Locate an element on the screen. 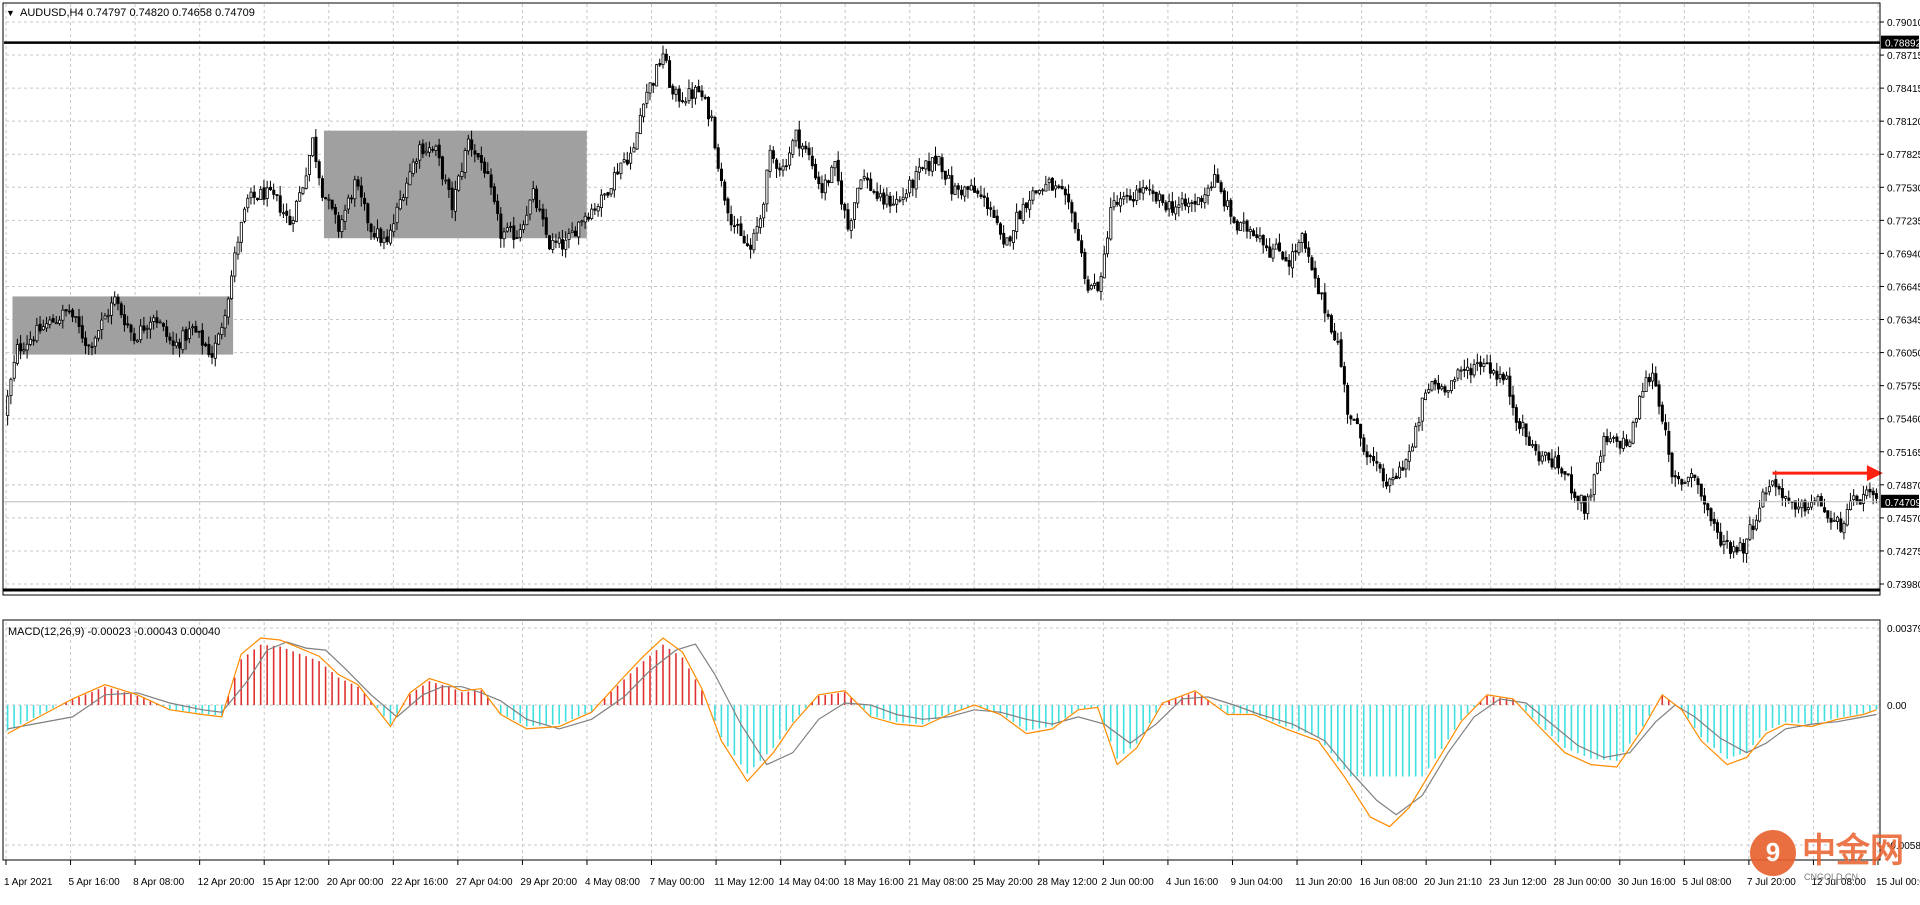 Image resolution: width=1920 pixels, height=905 pixels. symbol-marker-icon: ▼ is located at coordinates (10, 13).